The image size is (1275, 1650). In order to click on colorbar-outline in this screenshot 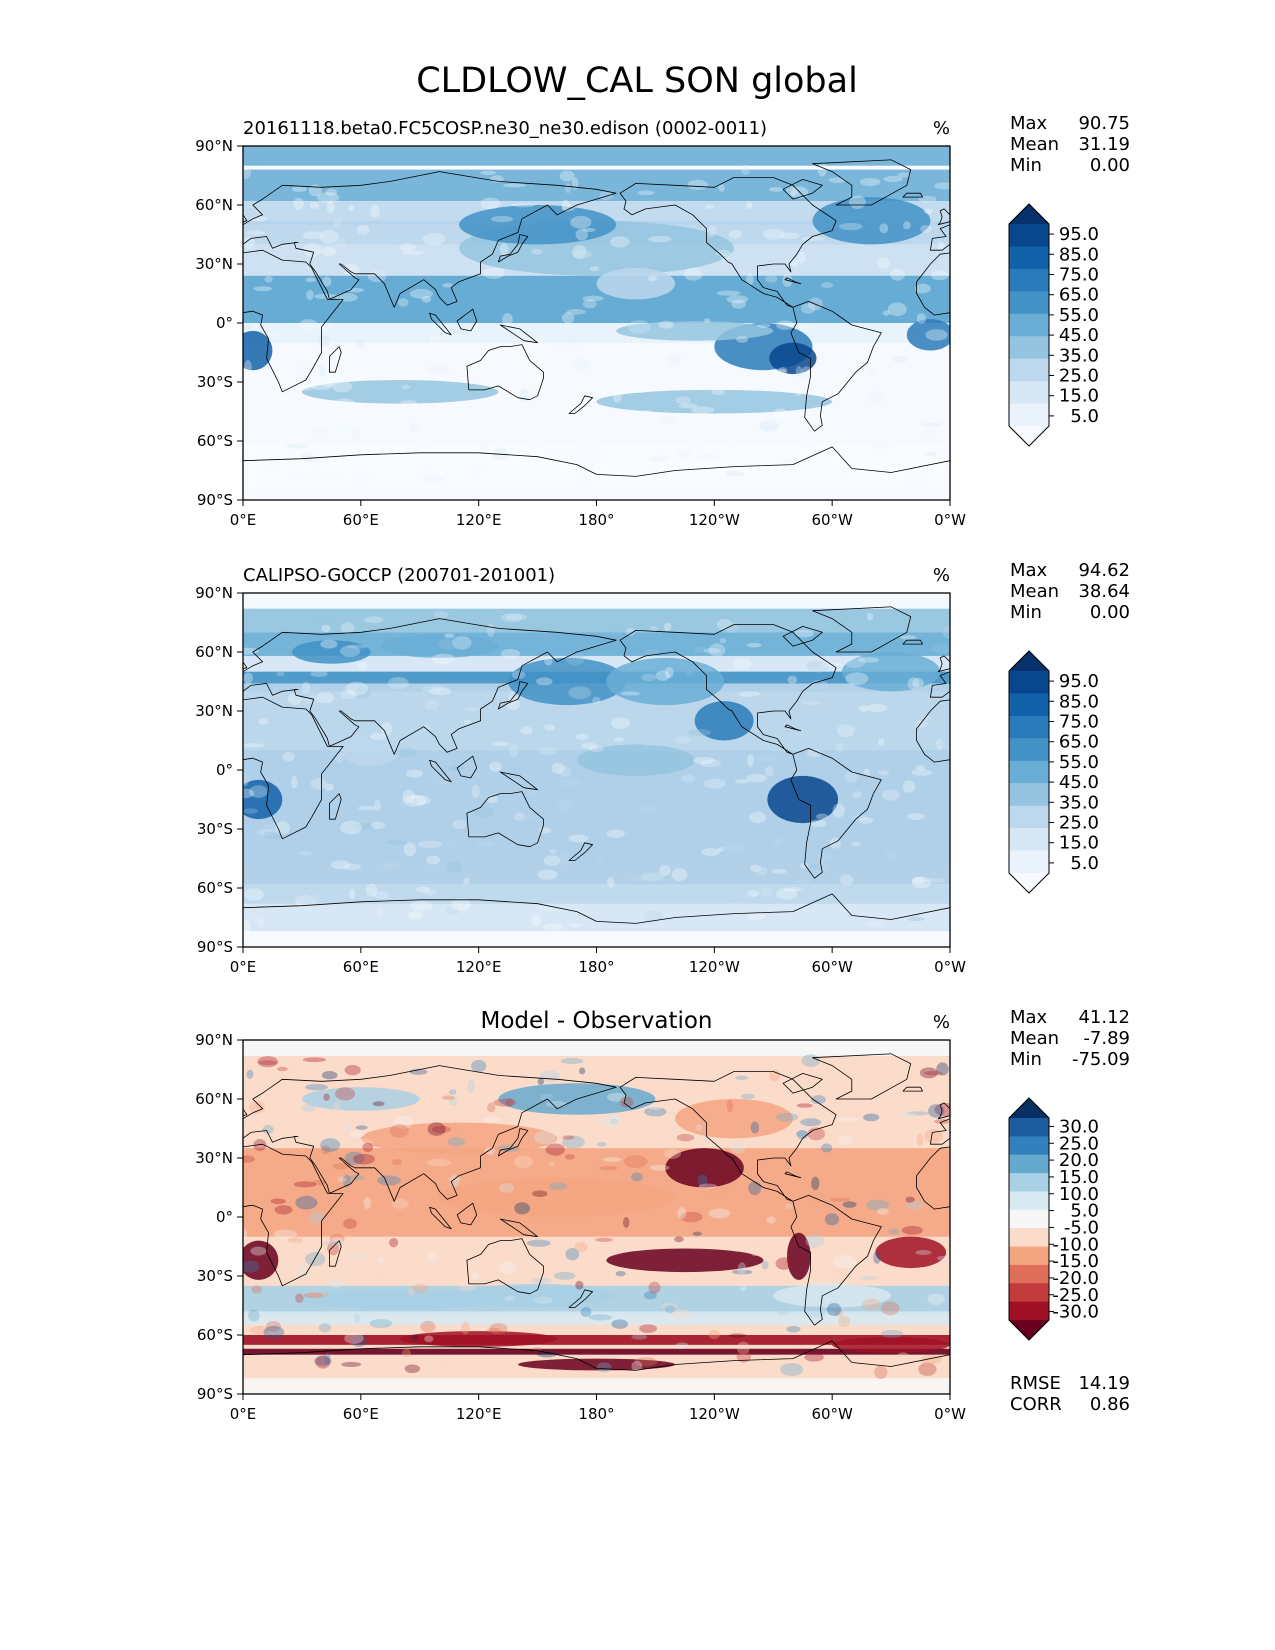, I will do `click(1029, 1219)`.